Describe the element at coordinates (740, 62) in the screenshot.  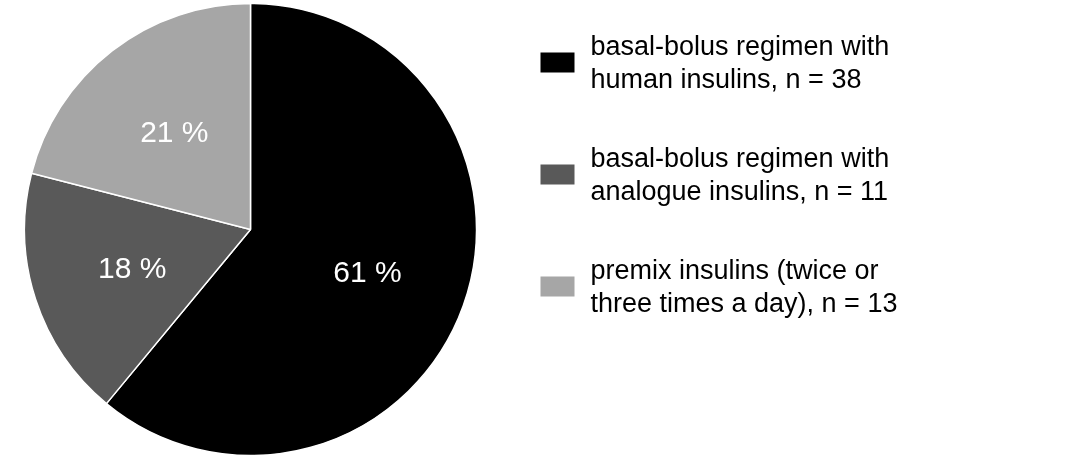
I see `legend-label: basal-bolus regimen with human insulins, n = 38` at that location.